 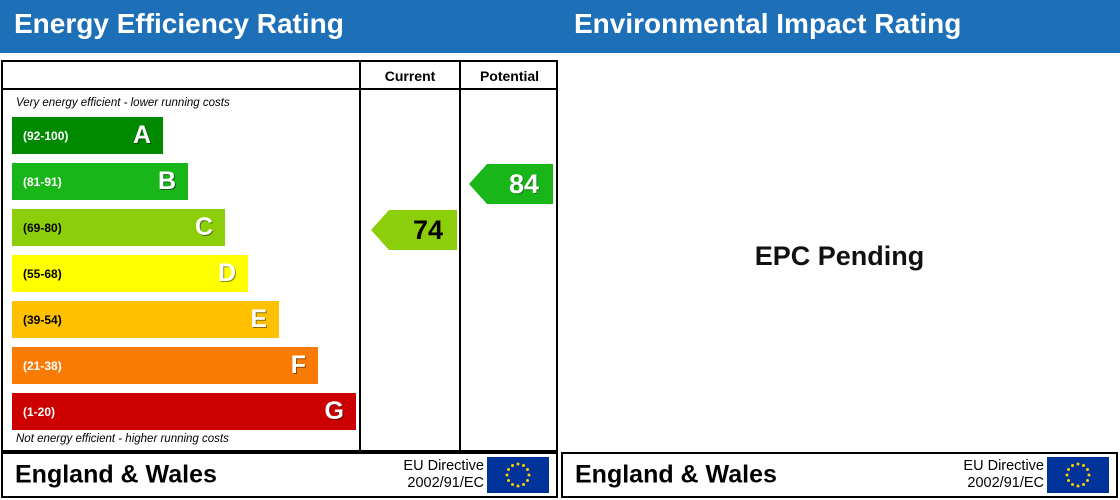 What do you see at coordinates (116, 474) in the screenshot?
I see `footer-region-left: England & Wales` at bounding box center [116, 474].